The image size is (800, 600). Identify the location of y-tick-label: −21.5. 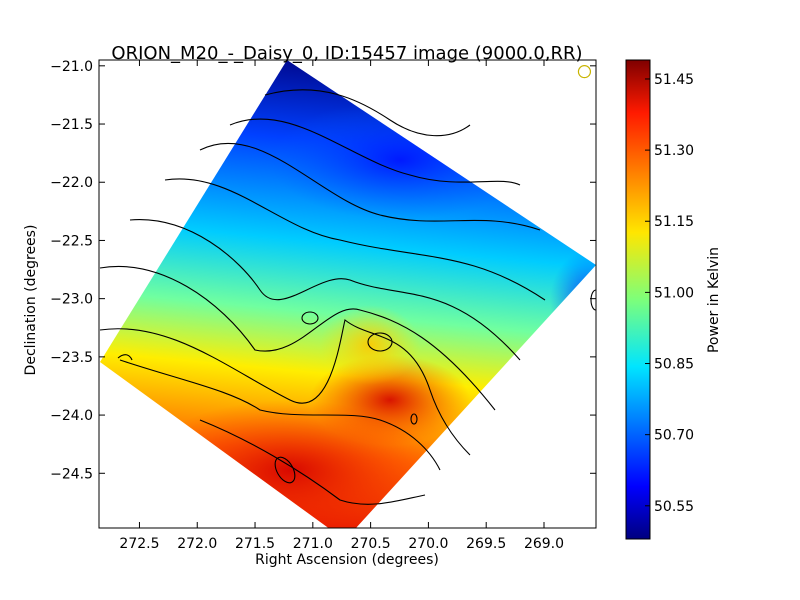
(71, 125).